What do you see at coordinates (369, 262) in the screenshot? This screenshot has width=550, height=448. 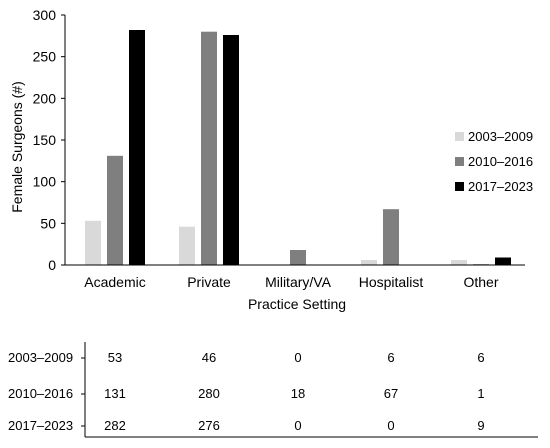 I see `bar-1-hospitalist` at bounding box center [369, 262].